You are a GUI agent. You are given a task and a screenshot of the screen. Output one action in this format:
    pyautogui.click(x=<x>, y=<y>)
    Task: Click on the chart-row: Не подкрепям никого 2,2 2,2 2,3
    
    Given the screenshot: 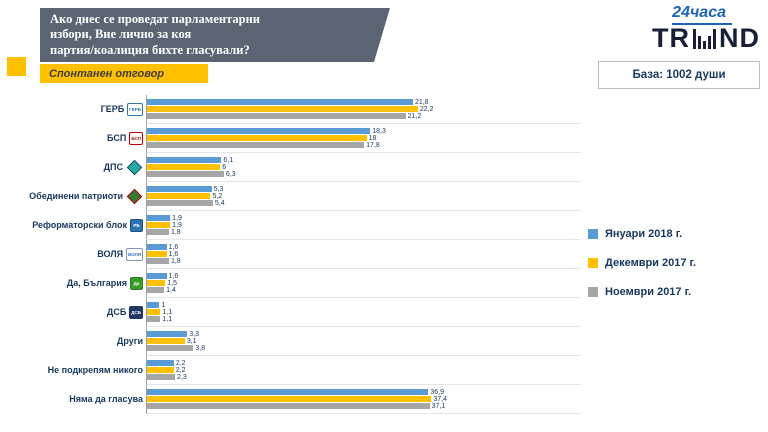 What is the action you would take?
    pyautogui.click(x=293, y=370)
    